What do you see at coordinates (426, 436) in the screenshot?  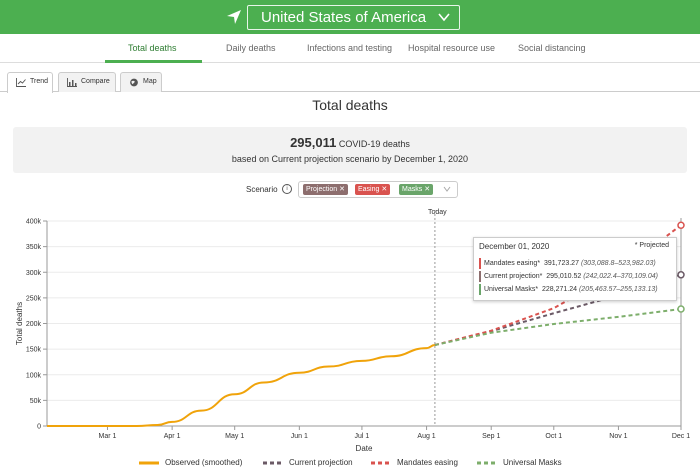 I see `x-tick-label: Aug 1` at bounding box center [426, 436].